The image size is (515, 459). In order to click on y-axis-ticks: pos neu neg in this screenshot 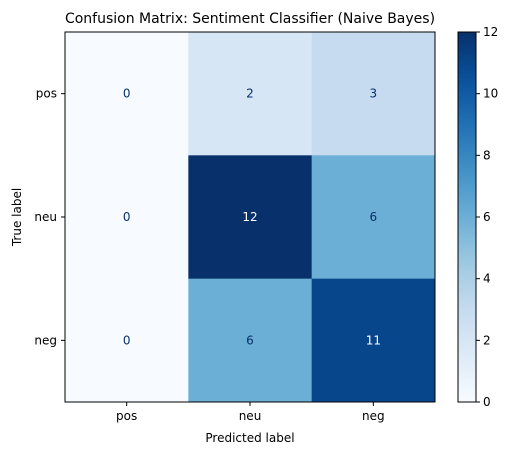, I will do `click(49, 217)`.